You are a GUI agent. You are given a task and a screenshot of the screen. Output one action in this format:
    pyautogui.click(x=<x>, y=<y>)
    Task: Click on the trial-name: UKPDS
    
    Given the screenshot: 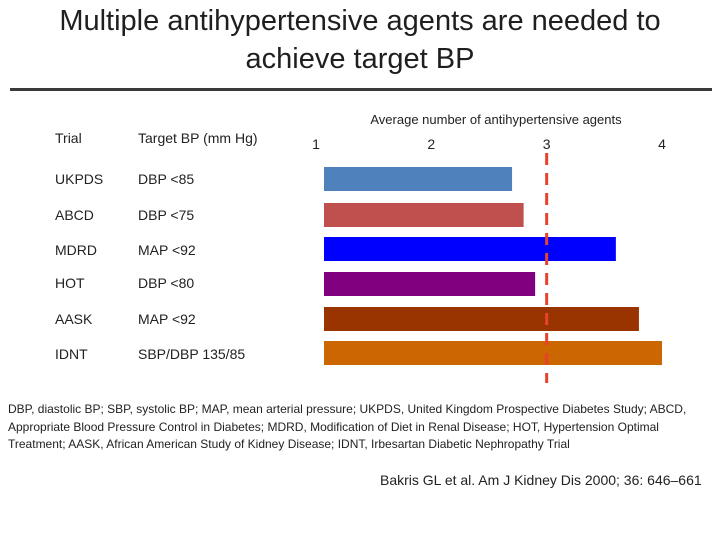 What is the action you would take?
    pyautogui.click(x=79, y=179)
    